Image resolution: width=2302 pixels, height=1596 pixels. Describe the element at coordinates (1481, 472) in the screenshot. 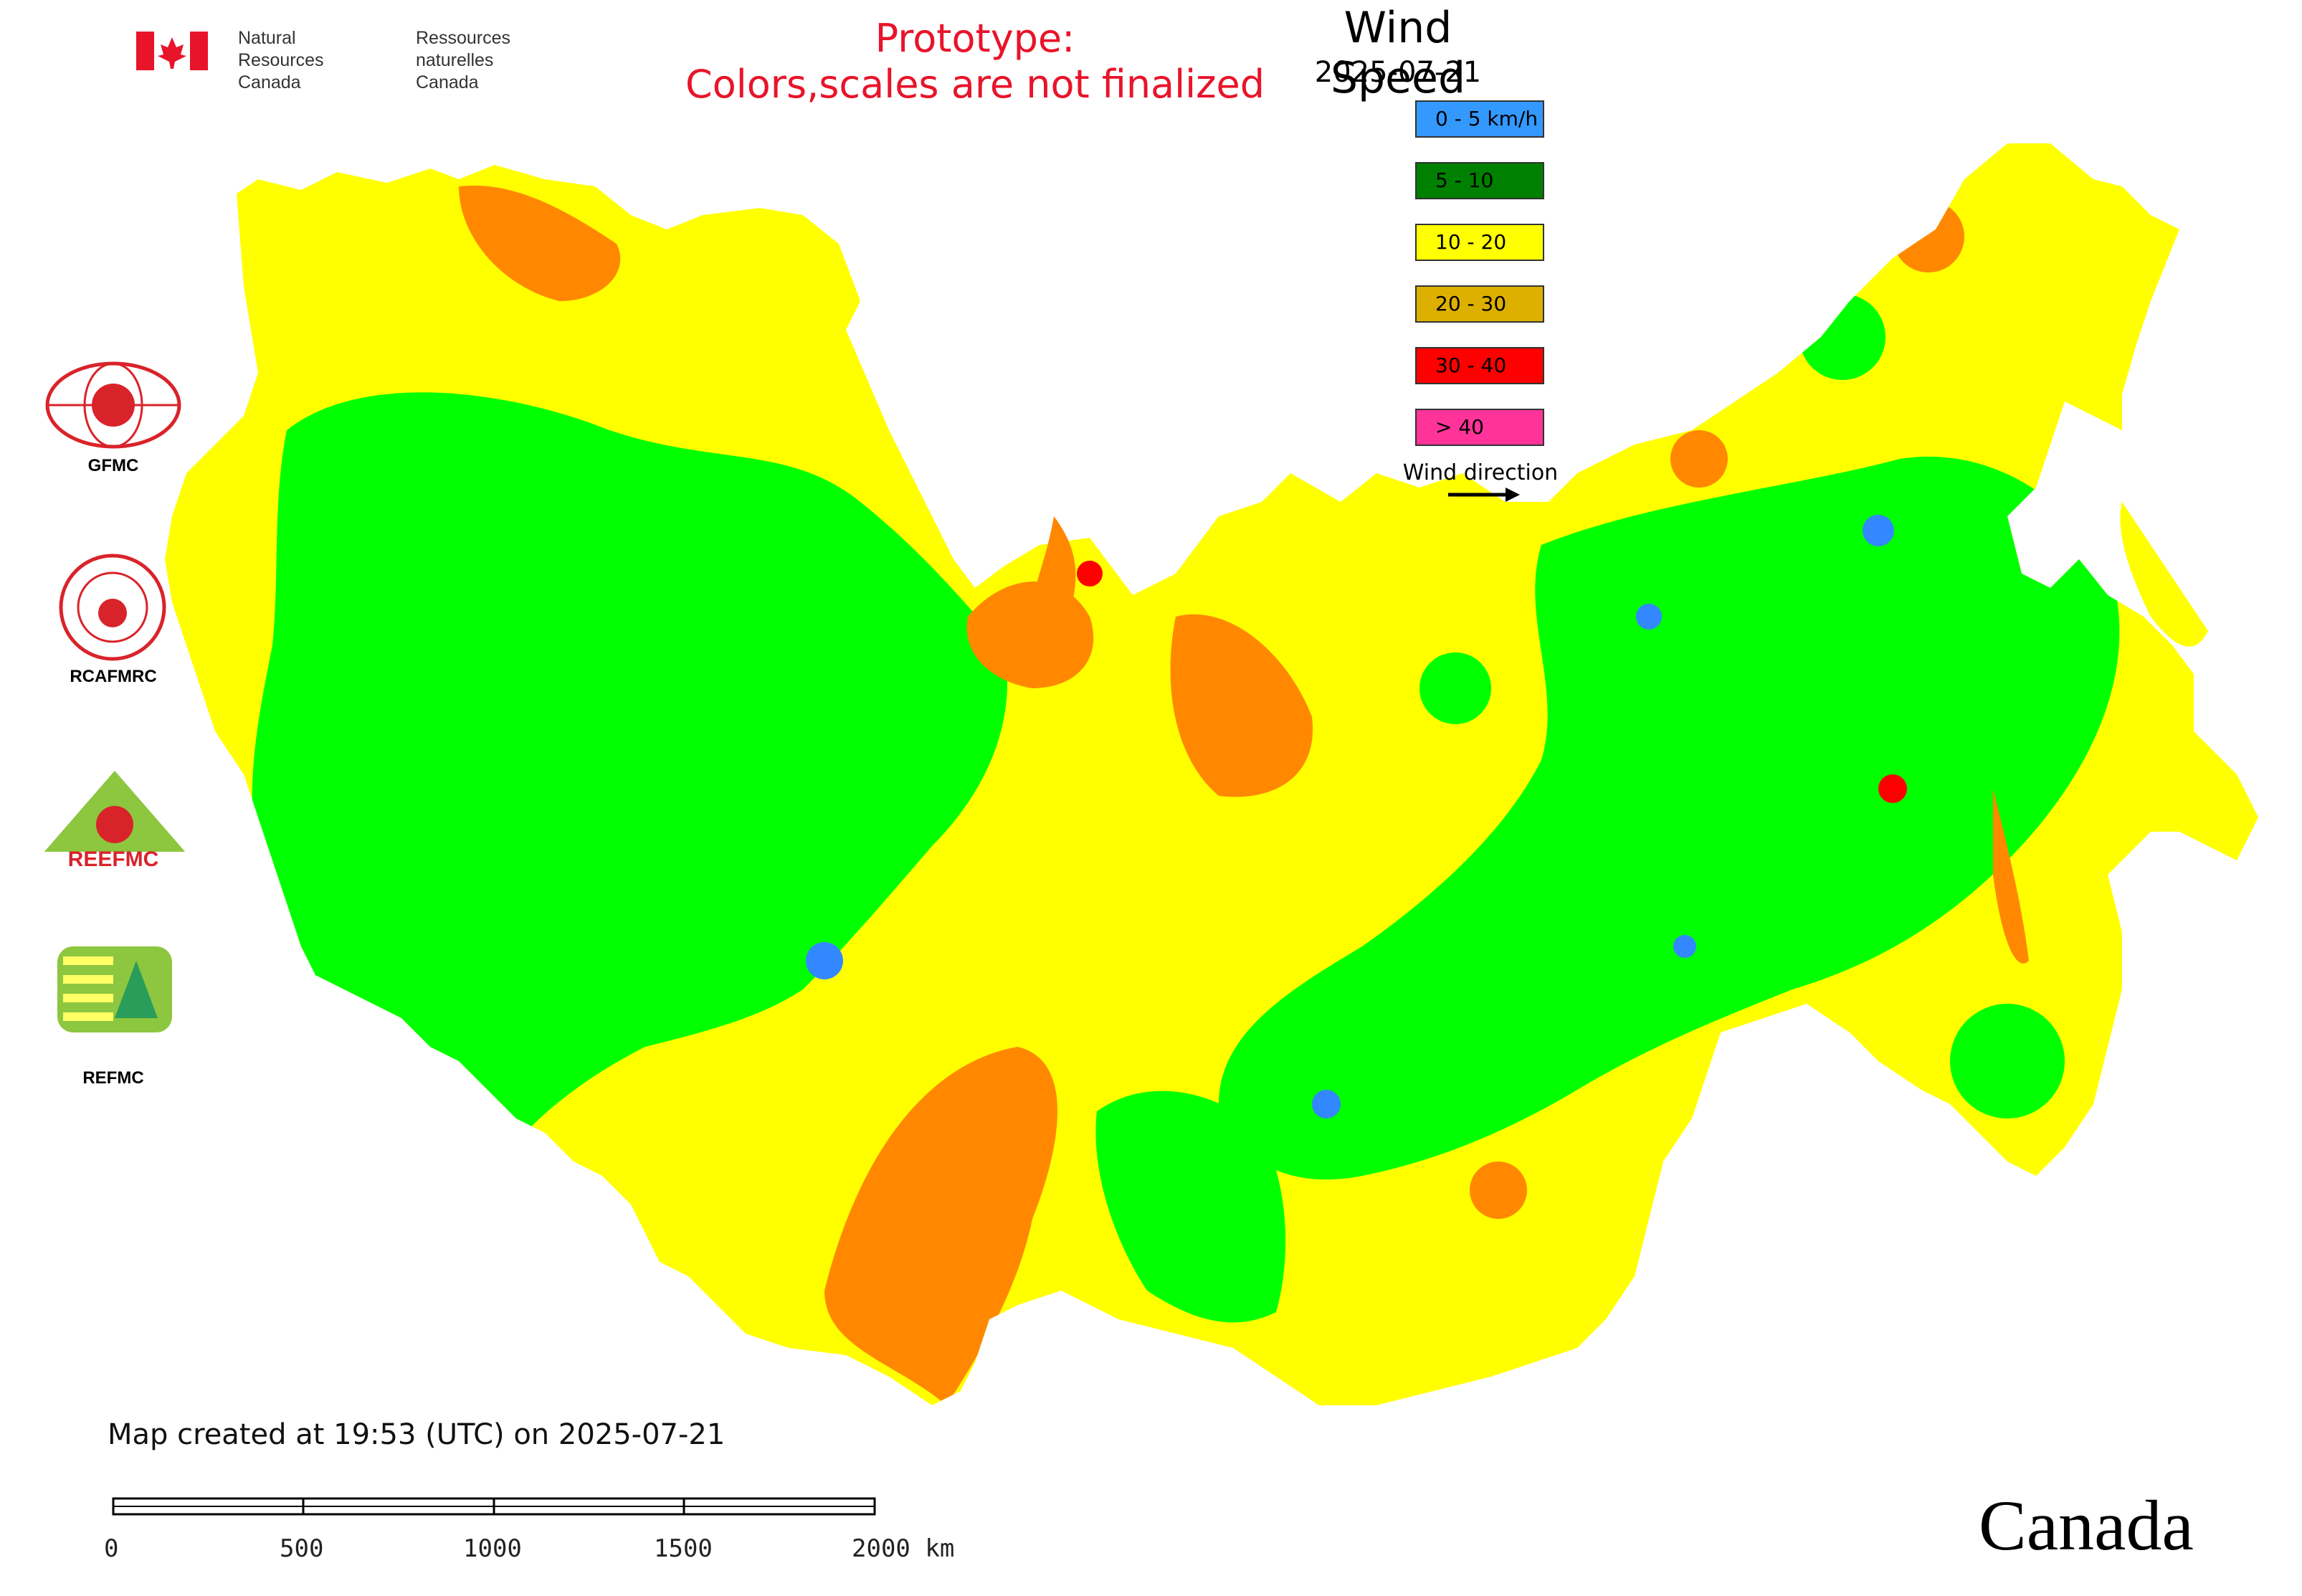

I see `wind-direction-label: Wind direction` at that location.